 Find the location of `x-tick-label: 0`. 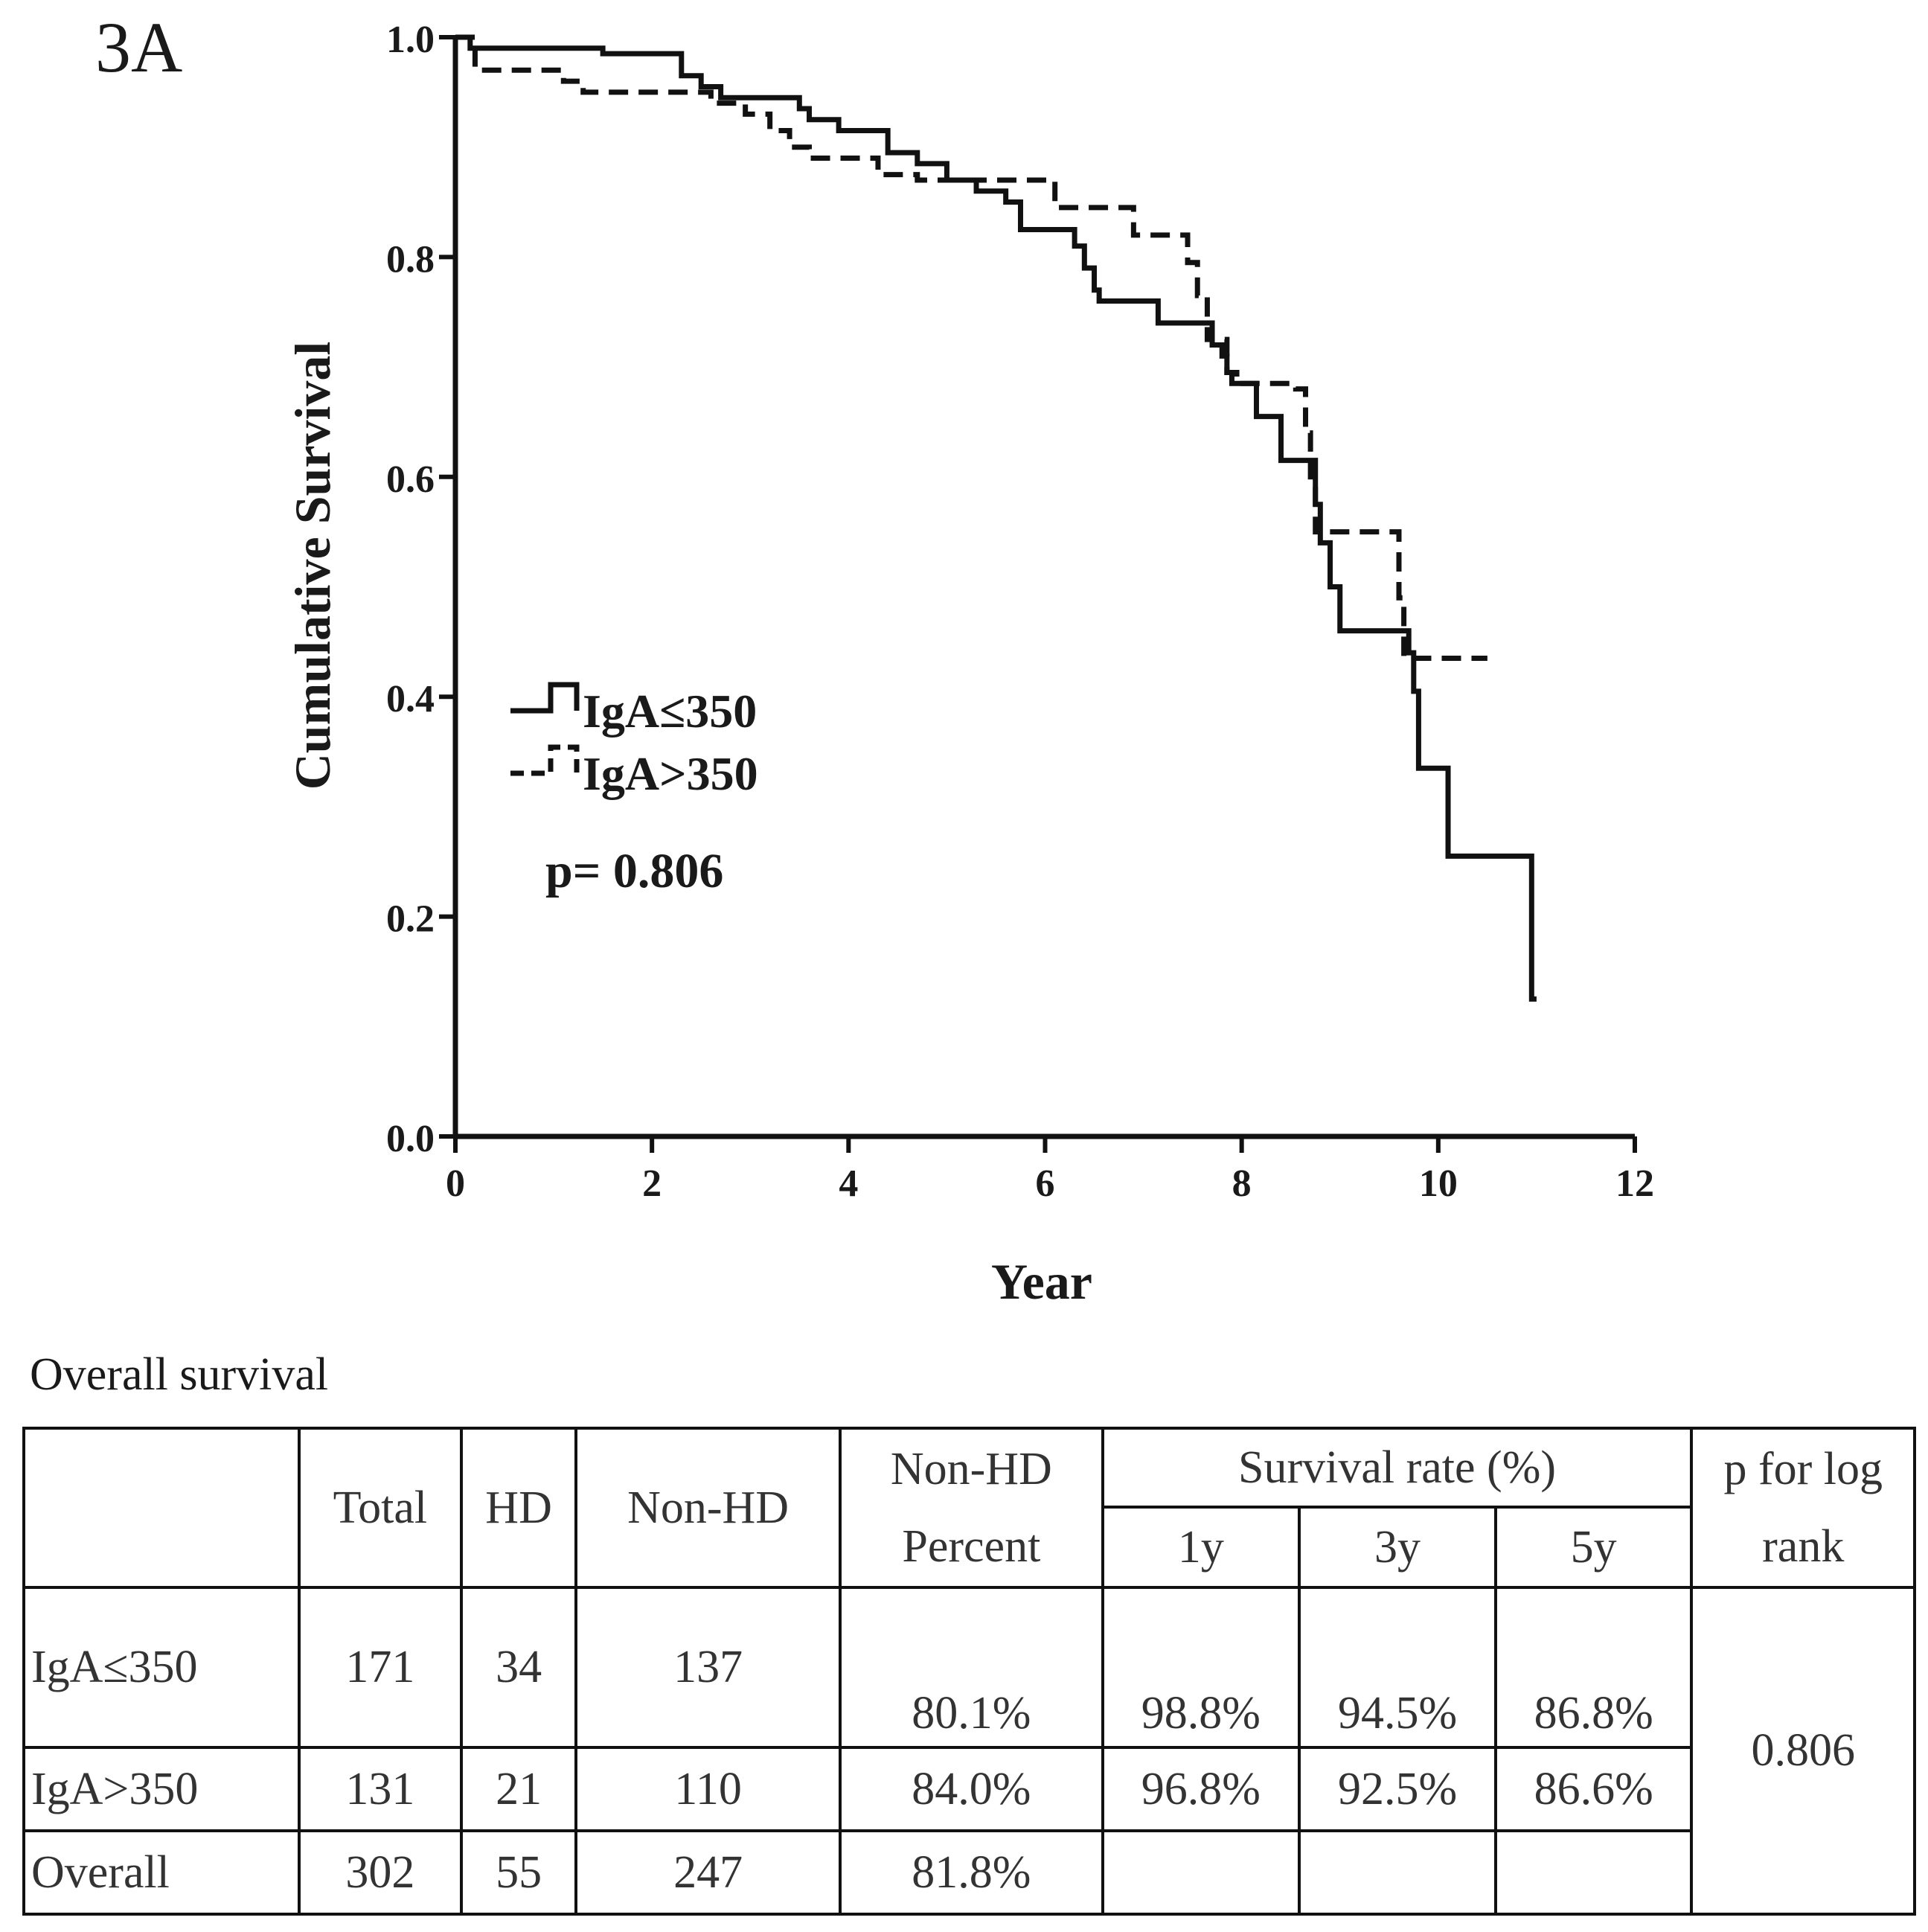

x-tick-label: 0 is located at coordinates (456, 1183).